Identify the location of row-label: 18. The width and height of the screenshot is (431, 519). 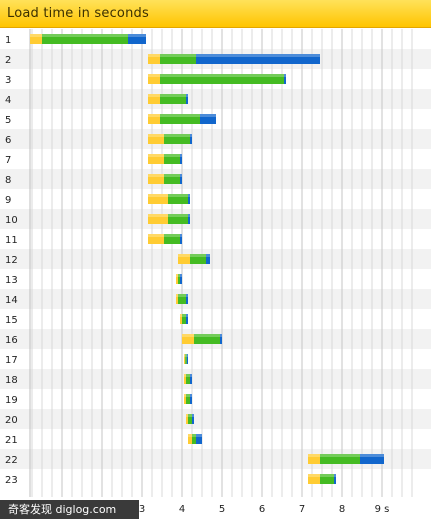
(11, 380).